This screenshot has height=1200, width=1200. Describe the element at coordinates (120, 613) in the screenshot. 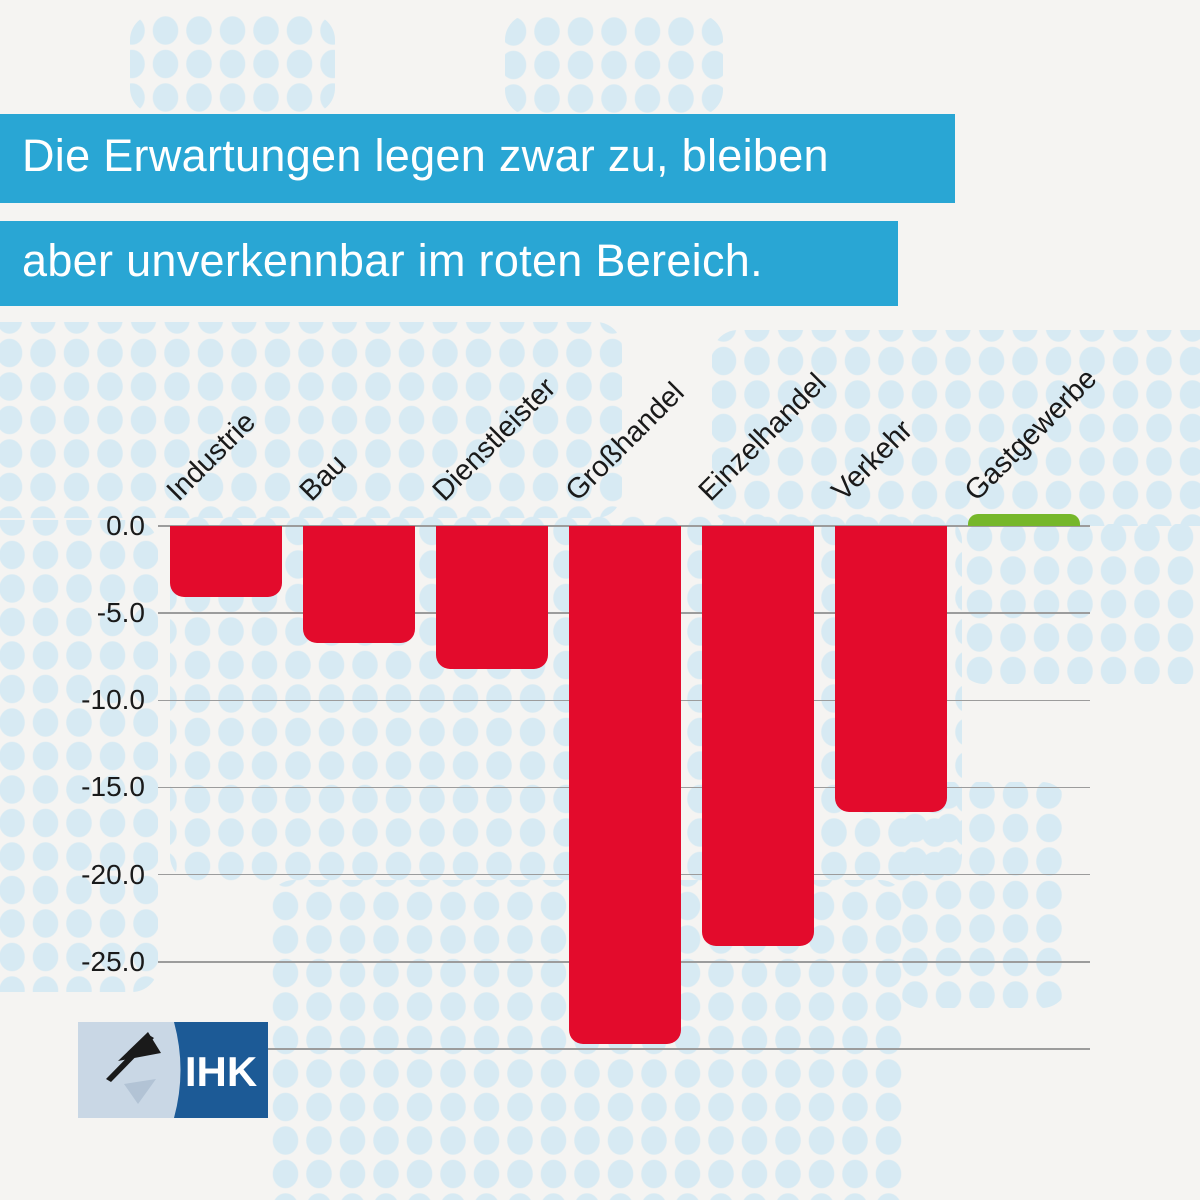

I see `y-tick-label: -5.0` at that location.